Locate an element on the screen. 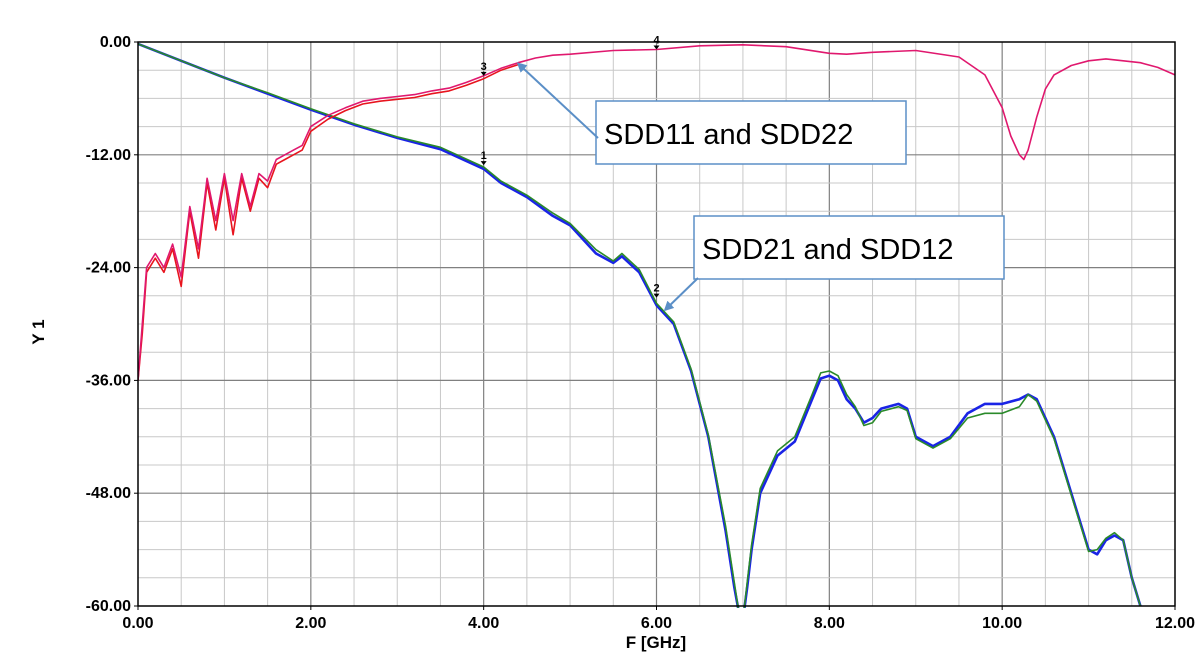 The image size is (1198, 665). y-tick-label: -60.00 is located at coordinates (108, 606).